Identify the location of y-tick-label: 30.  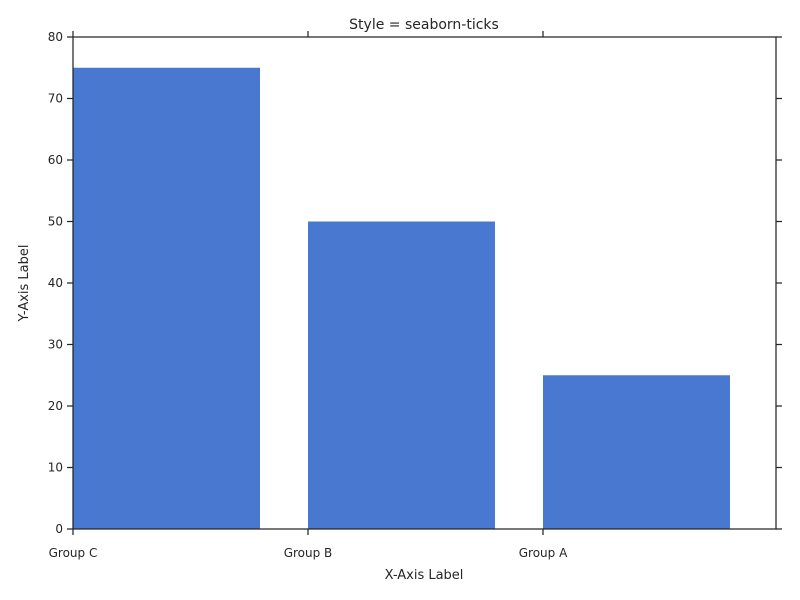
(55, 345).